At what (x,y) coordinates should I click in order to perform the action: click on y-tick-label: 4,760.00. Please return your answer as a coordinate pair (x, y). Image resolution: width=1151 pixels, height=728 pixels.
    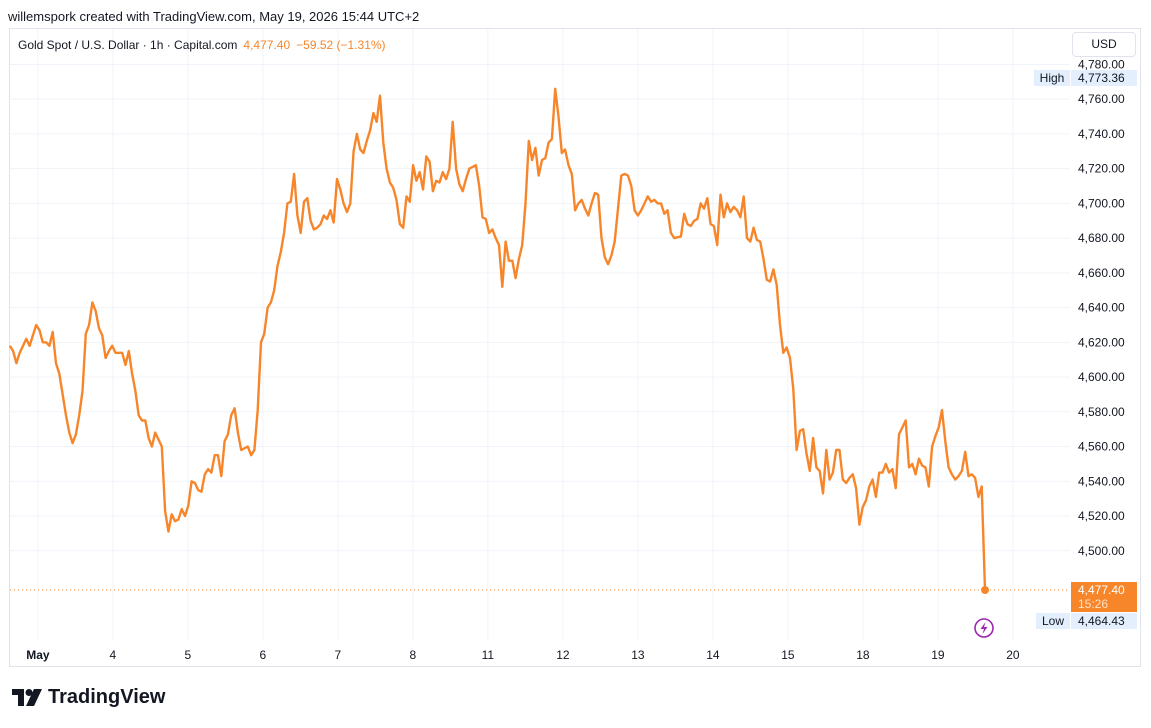
    Looking at the image, I should click on (1101, 99).